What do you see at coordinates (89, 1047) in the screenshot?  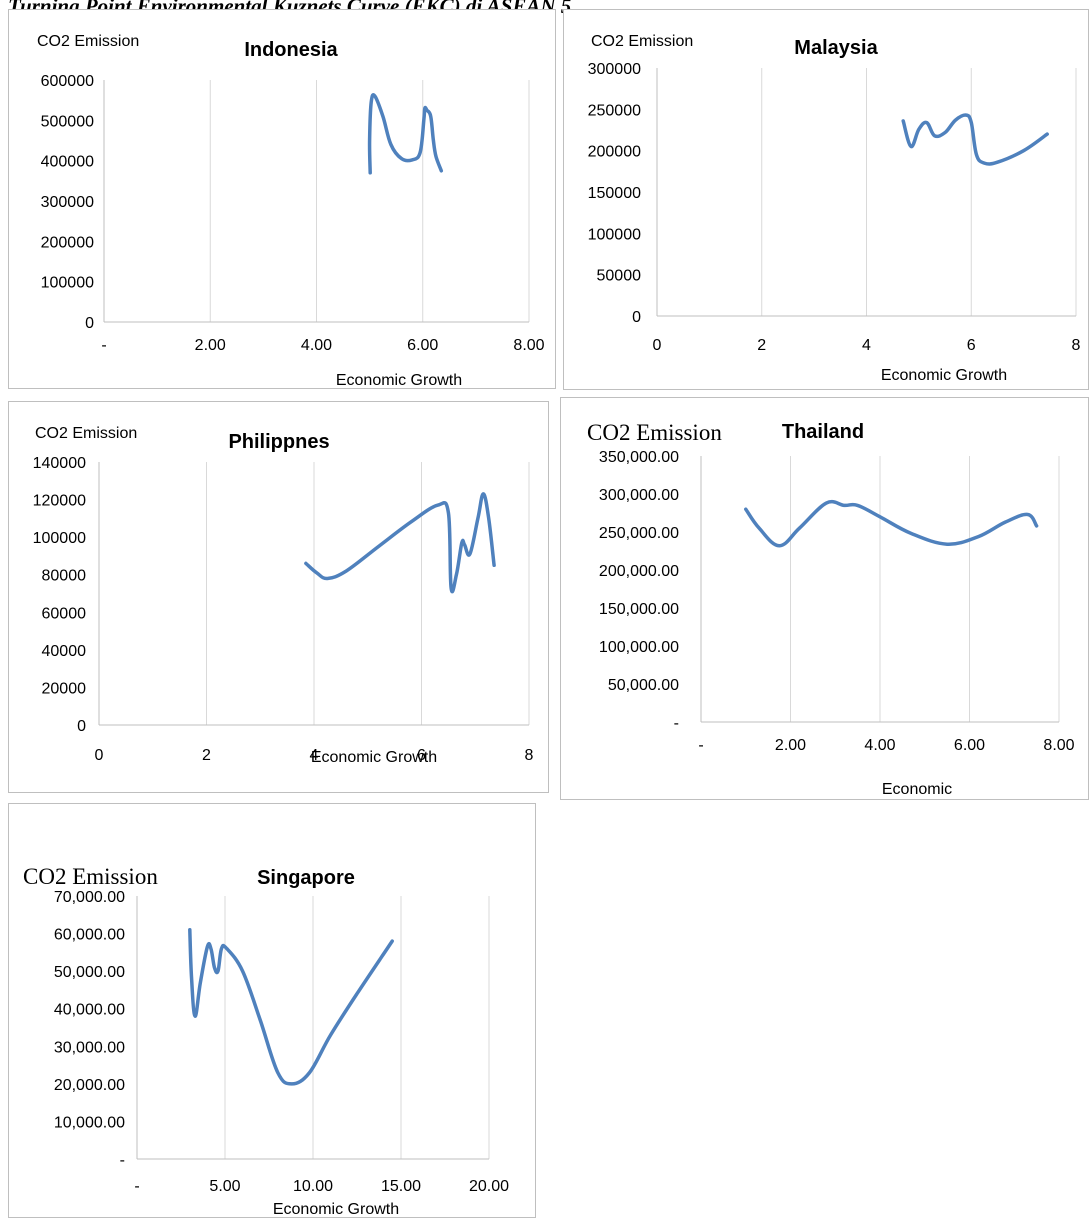 I see `y-tick-label: 30,000.00` at bounding box center [89, 1047].